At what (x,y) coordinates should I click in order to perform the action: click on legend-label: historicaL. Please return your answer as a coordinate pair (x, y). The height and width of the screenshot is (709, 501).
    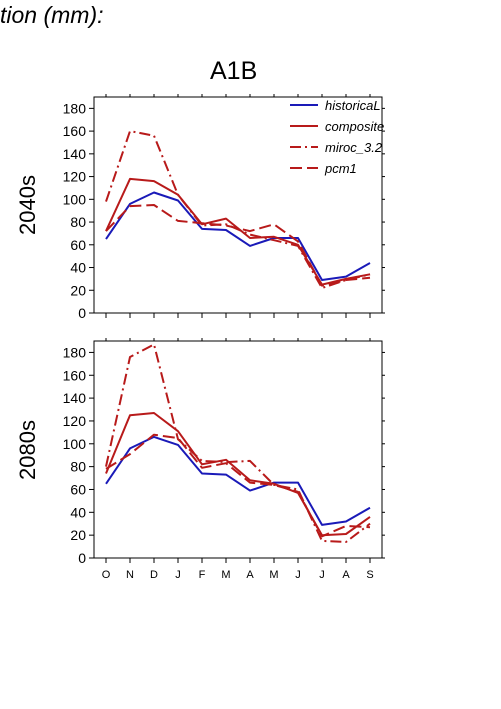
    Looking at the image, I should click on (353, 105).